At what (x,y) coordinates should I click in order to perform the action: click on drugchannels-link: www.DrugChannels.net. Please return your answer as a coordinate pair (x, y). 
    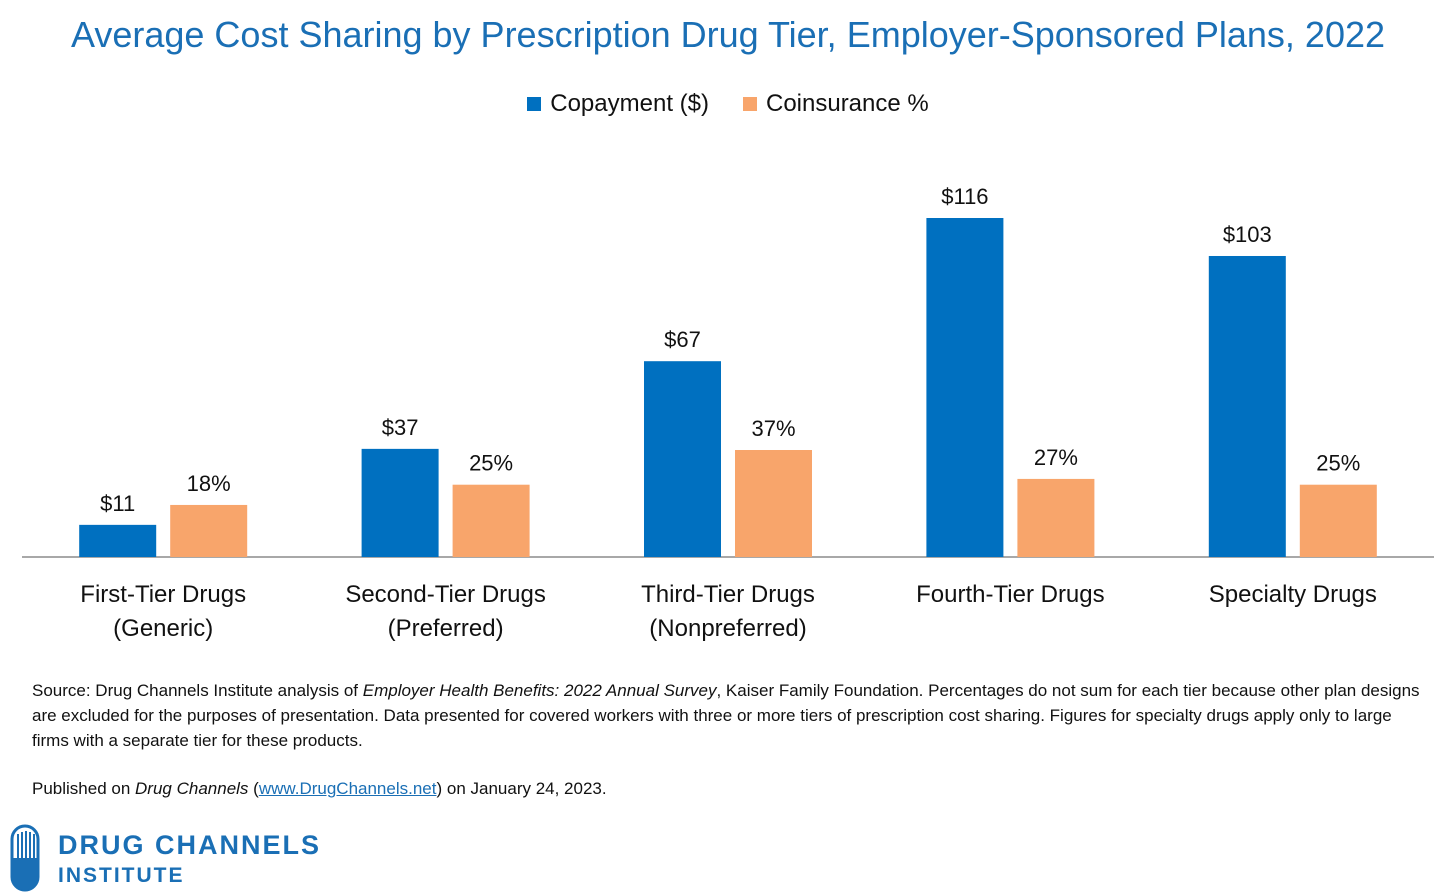
    Looking at the image, I should click on (347, 788).